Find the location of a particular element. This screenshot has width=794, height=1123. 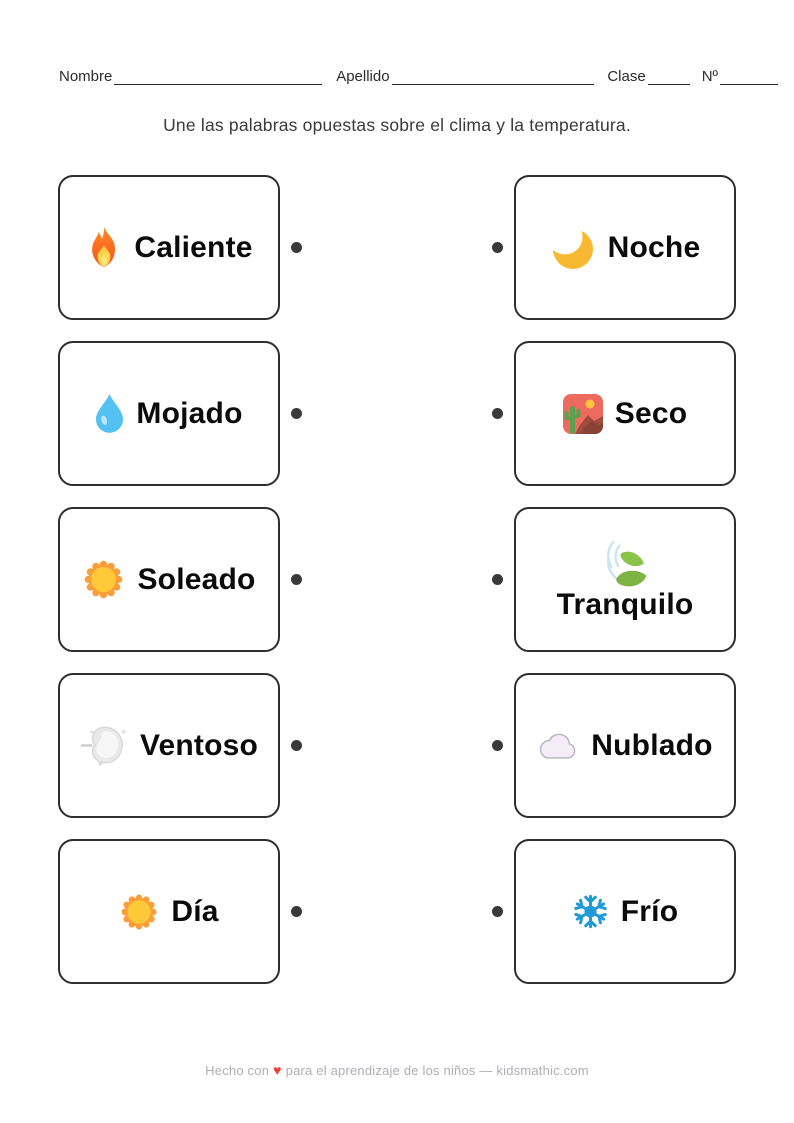

match-row-3: Soleado Tranquilo is located at coordinates (397, 579).